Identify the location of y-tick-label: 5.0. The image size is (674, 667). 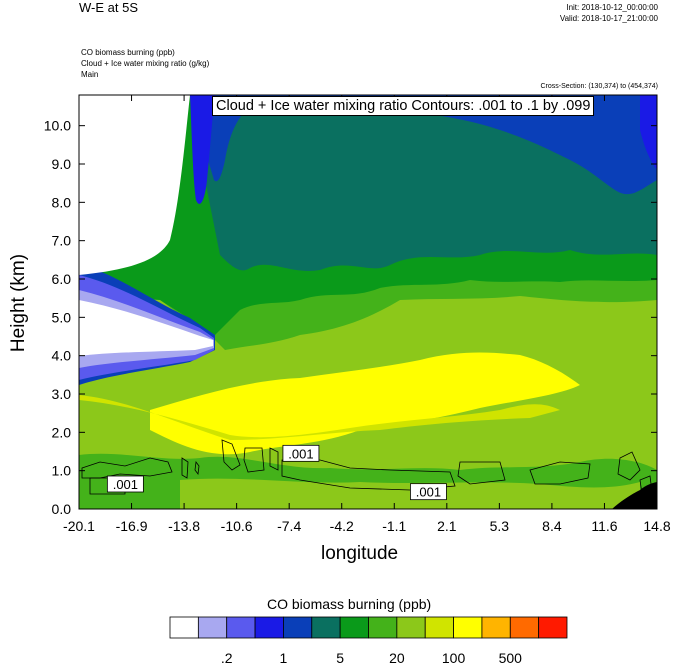
(62, 317).